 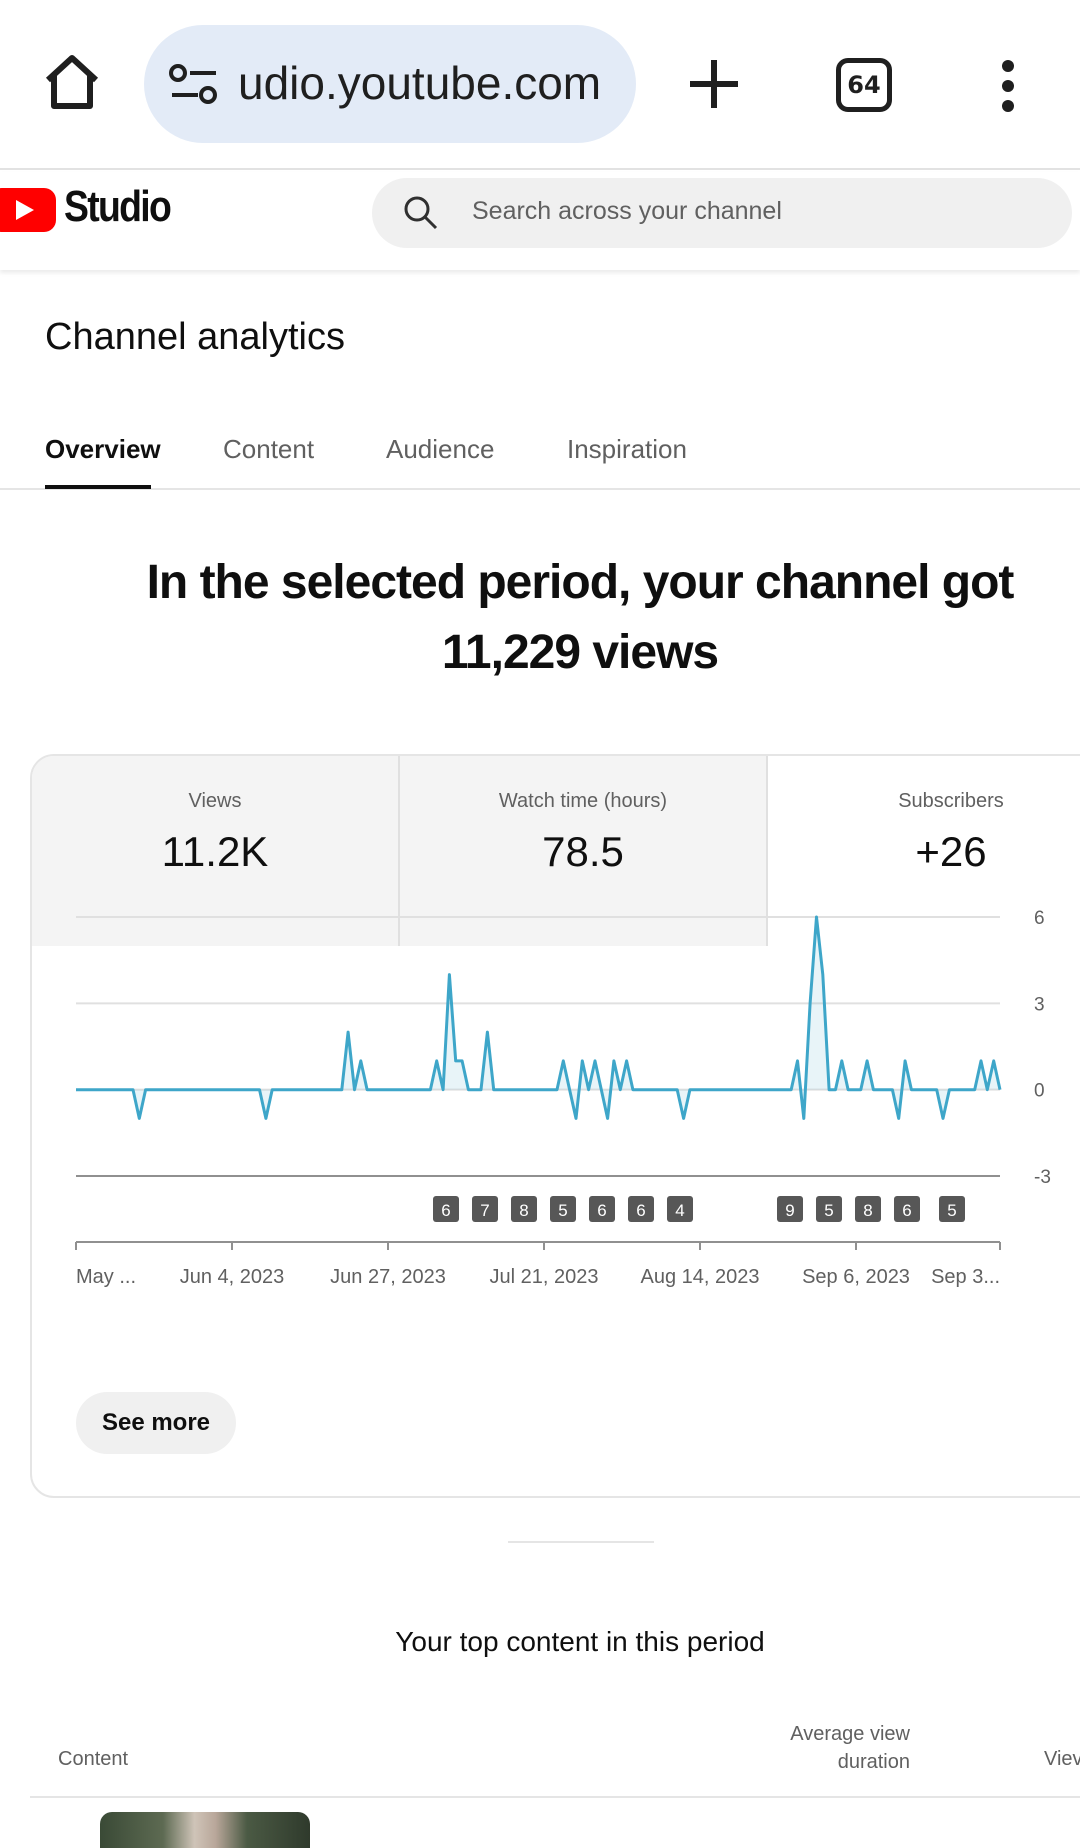 I want to click on y-tick-label: -3, so click(x=1042, y=1177).